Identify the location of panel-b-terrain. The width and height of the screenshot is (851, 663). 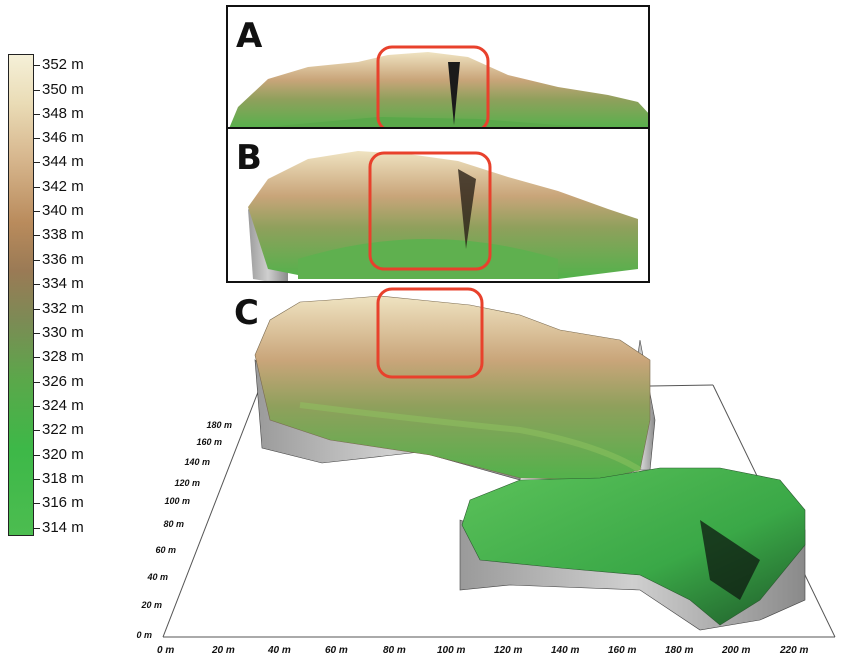
(443, 216).